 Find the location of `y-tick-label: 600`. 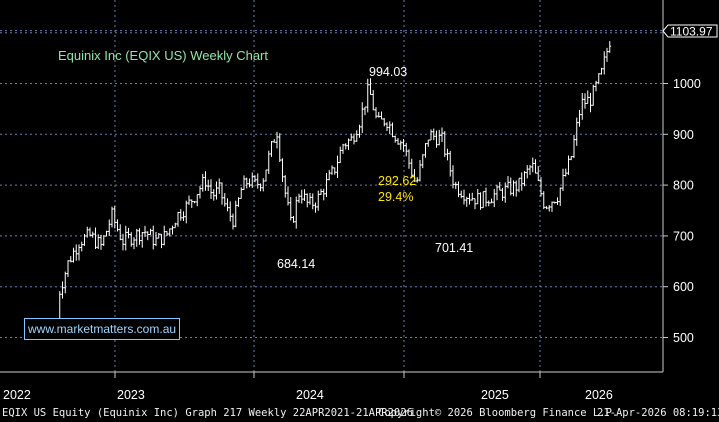

y-tick-label: 600 is located at coordinates (683, 287).